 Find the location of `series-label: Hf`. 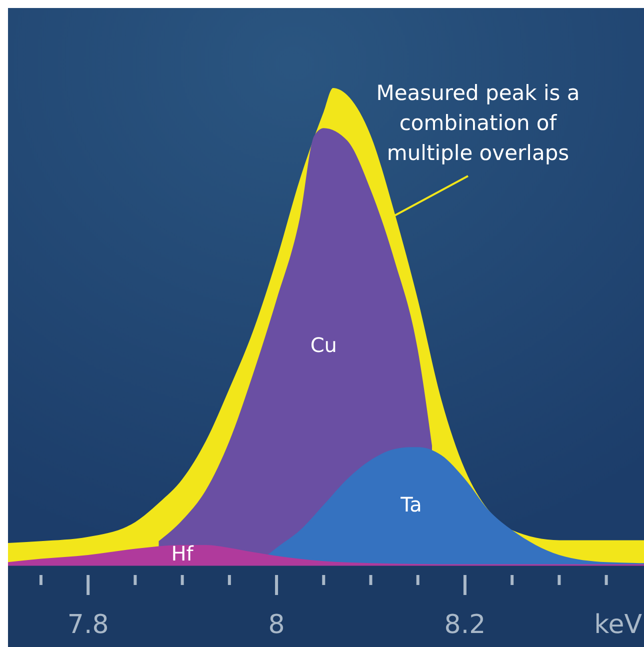

series-label: Hf is located at coordinates (182, 553).